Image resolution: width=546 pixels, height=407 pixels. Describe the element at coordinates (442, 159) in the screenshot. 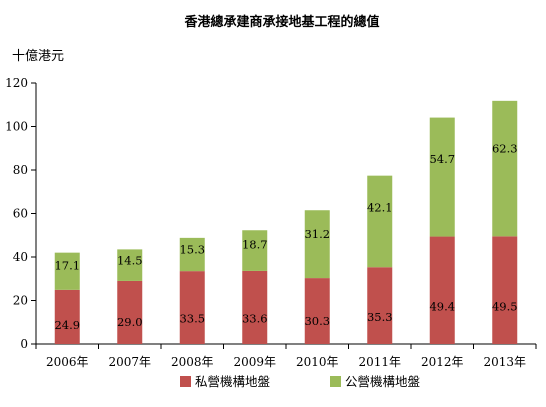

I see `data-label: 54.7` at that location.